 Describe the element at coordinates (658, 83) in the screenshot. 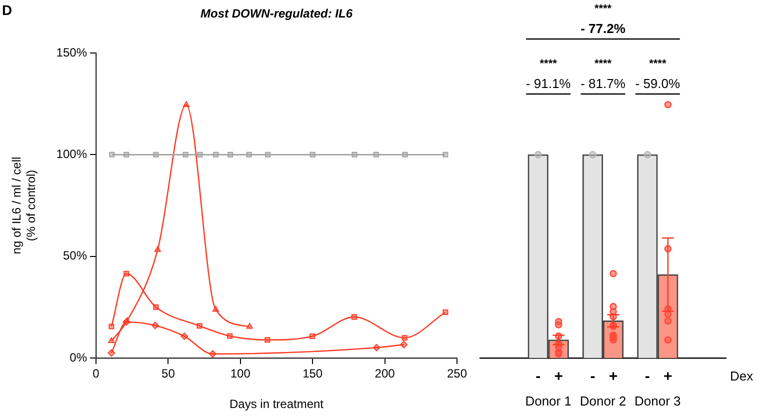

I see `annotation: - 59.0%` at that location.